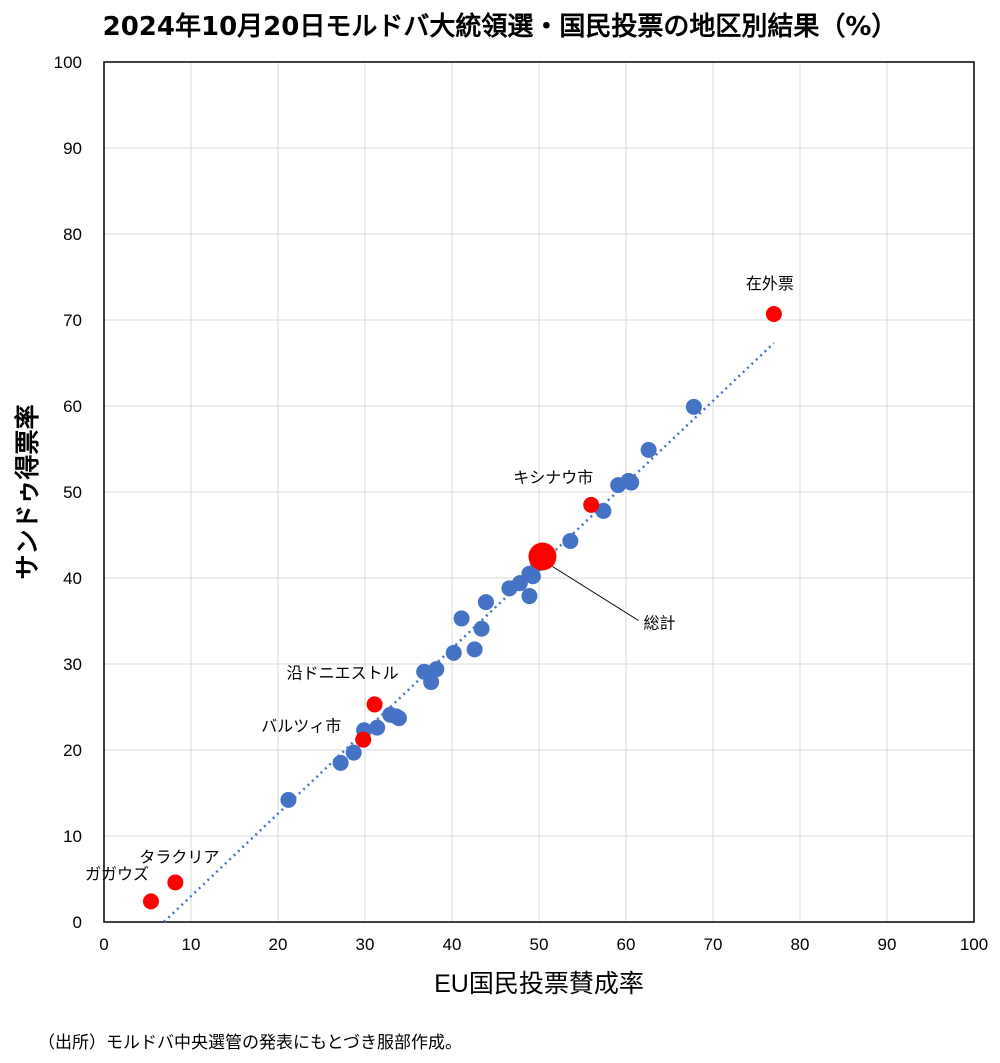  What do you see at coordinates (278, 944) in the screenshot?
I see `x-tick-label: 20` at bounding box center [278, 944].